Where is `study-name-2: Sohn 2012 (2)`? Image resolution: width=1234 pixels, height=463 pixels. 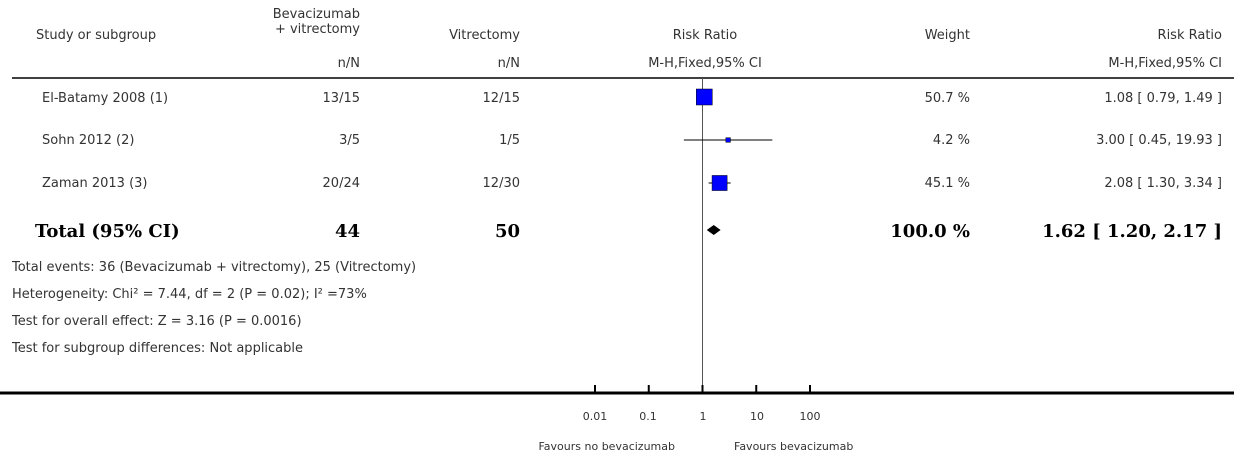
study-name-2: Sohn 2012 (2) is located at coordinates (88, 140).